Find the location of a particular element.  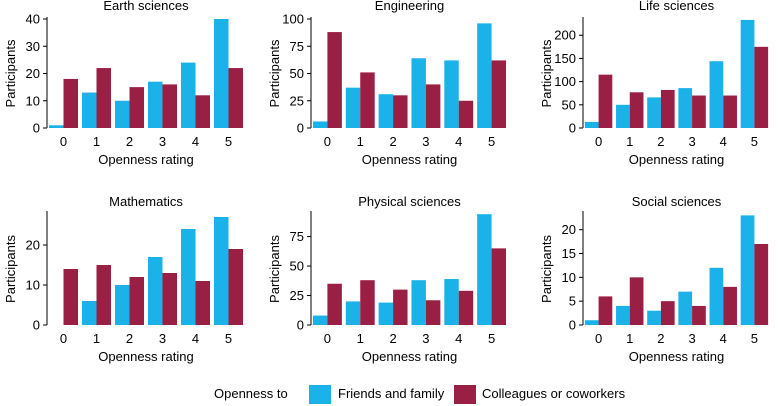

legend-swatch-colleagues is located at coordinates (465, 394).